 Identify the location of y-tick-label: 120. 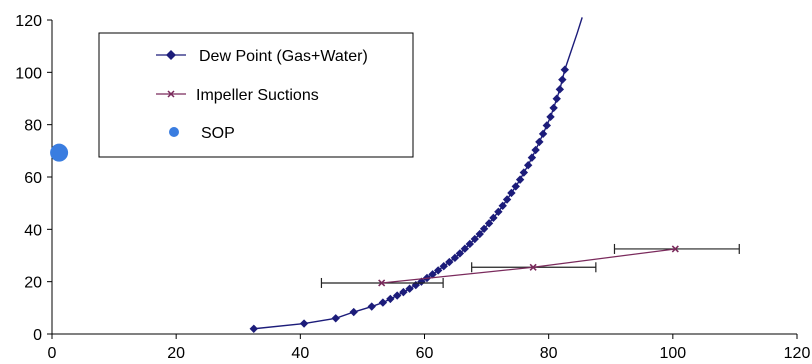
(28, 21).